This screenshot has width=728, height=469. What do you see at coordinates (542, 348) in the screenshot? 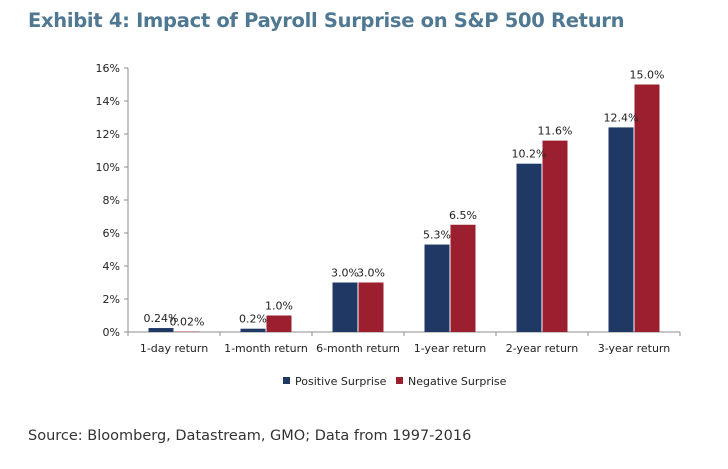
I see `x-tick-label: 2-year return` at bounding box center [542, 348].